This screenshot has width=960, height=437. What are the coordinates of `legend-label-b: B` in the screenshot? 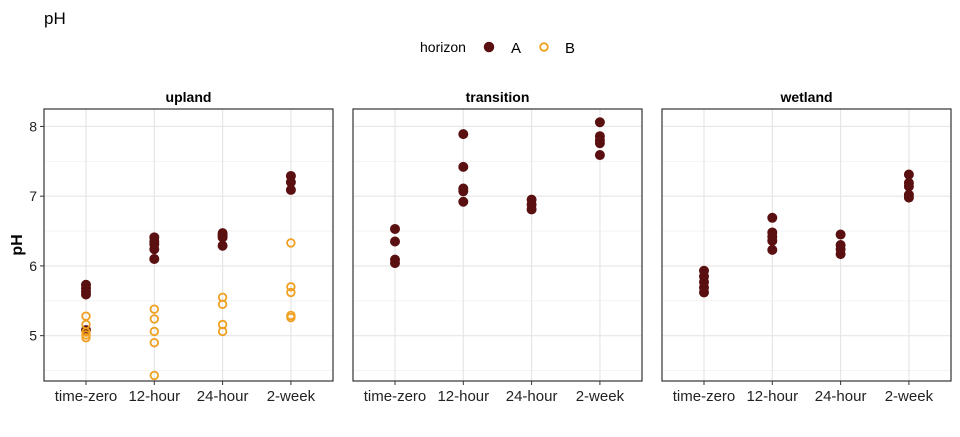 It's located at (570, 48).